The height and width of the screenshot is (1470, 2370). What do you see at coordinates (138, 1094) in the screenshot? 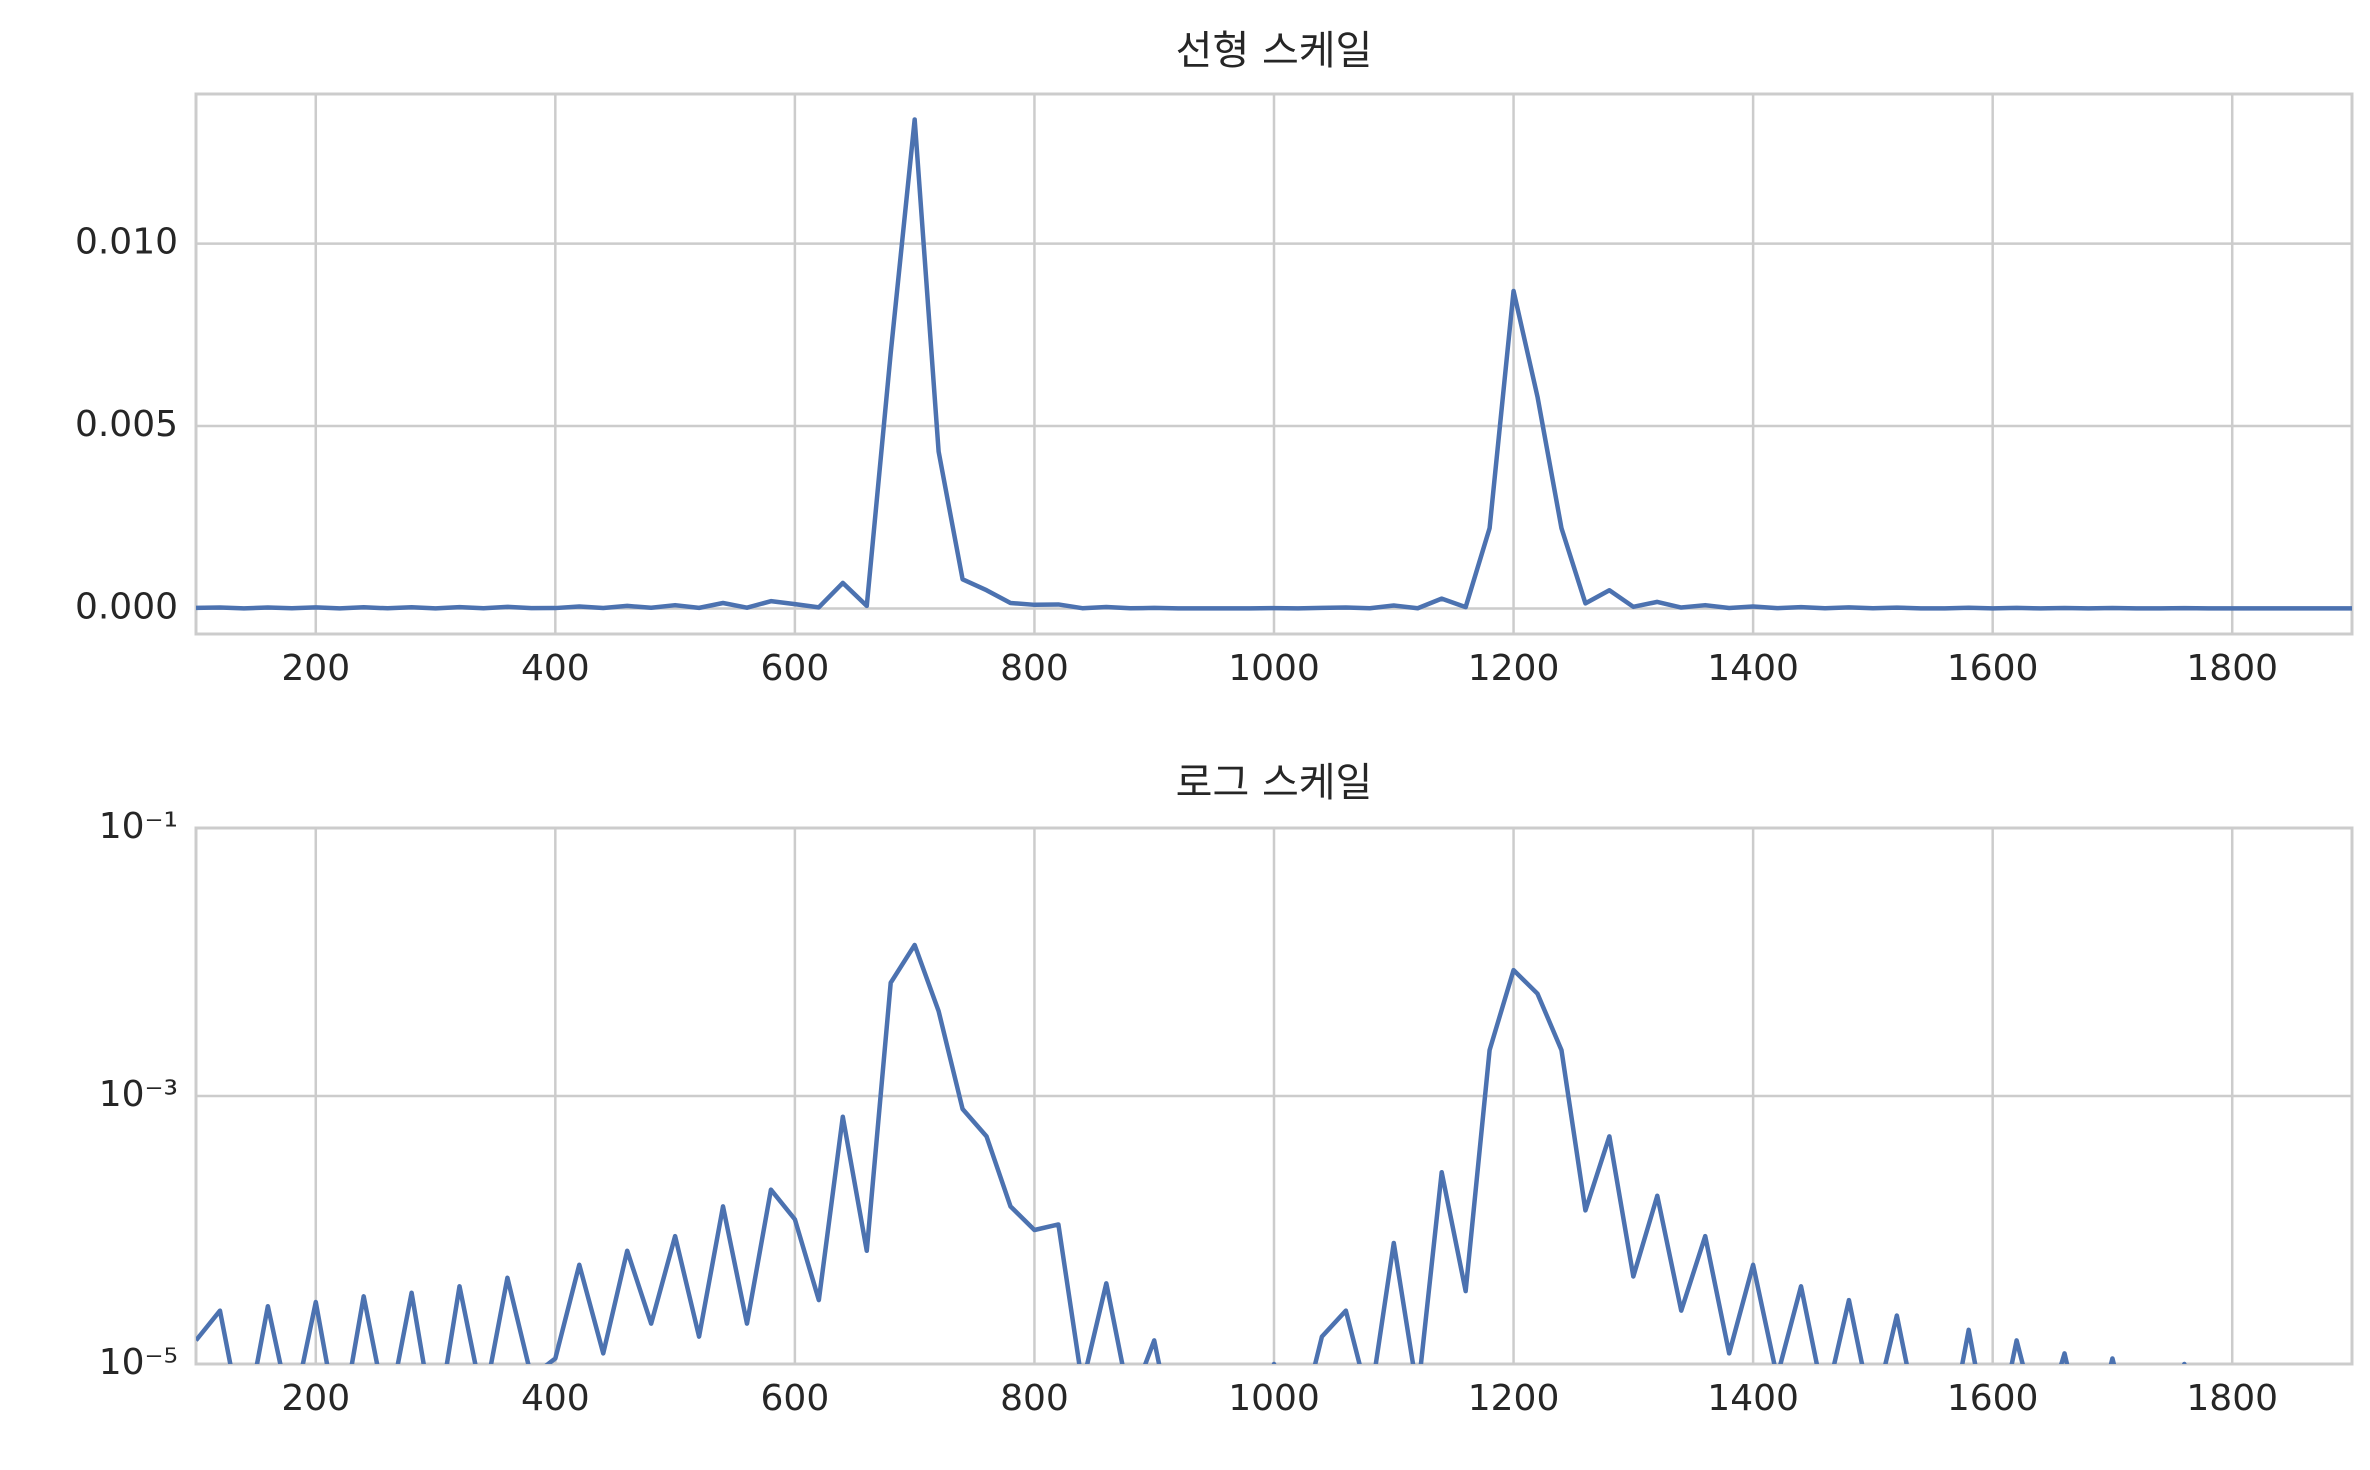
I see `y-tick-label: 10⁻³` at bounding box center [138, 1094].